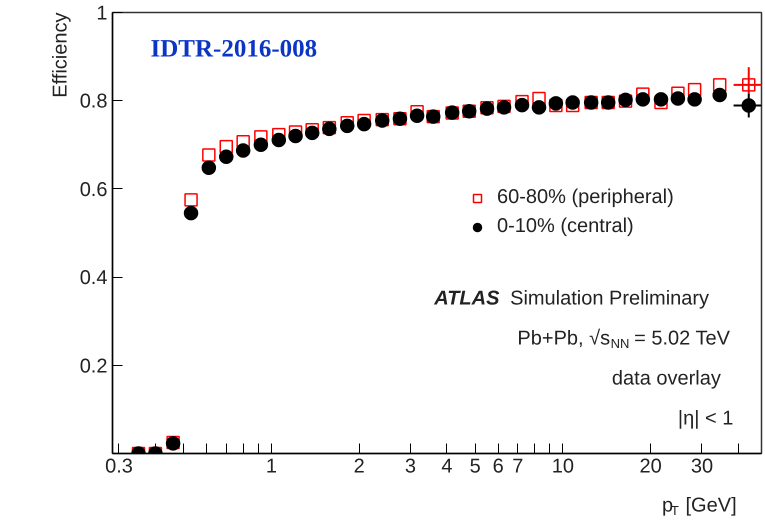  I want to click on text: IDTR-2016-008, so click(234, 49).